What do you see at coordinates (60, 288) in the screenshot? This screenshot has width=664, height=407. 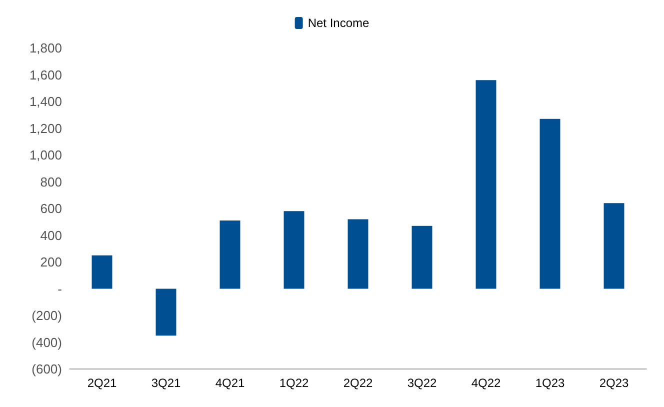 I see `y-tick-label: -` at bounding box center [60, 288].